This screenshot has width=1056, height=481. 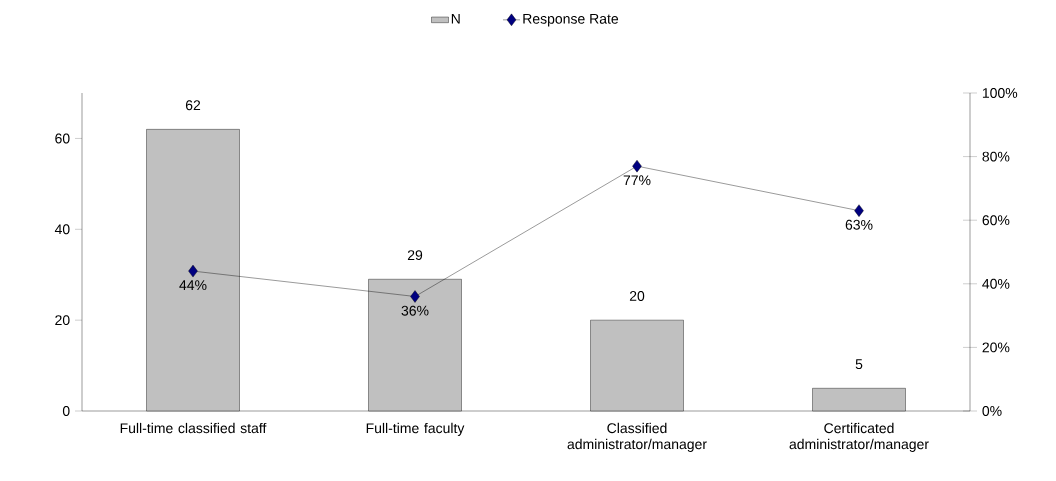 I want to click on legend-label: N, so click(x=455, y=19).